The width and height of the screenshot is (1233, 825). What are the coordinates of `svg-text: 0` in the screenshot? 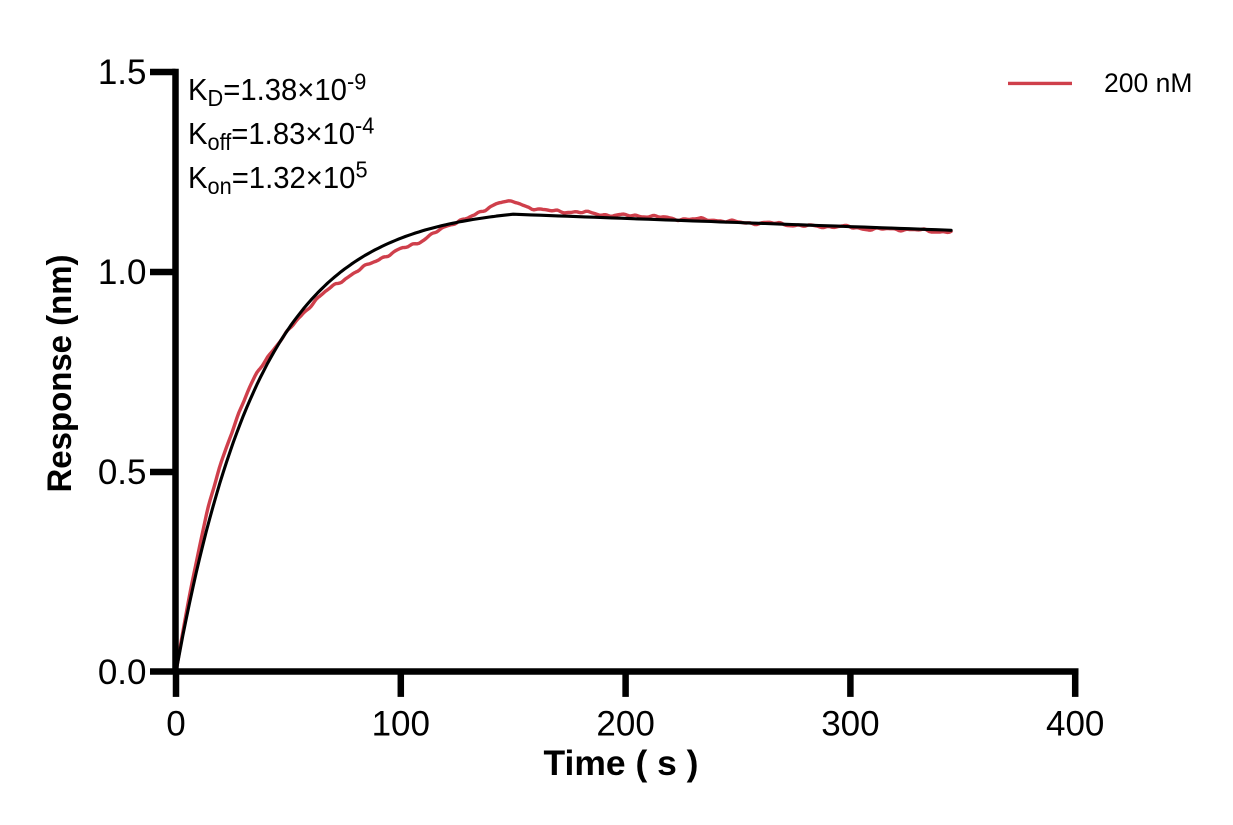 It's located at (175, 724).